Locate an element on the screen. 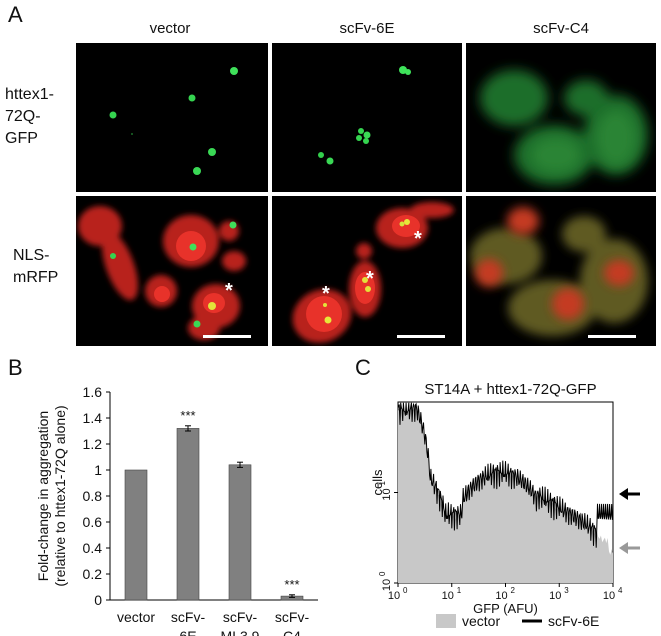 The width and height of the screenshot is (661, 636). row-label-line: NLS- is located at coordinates (31, 255).